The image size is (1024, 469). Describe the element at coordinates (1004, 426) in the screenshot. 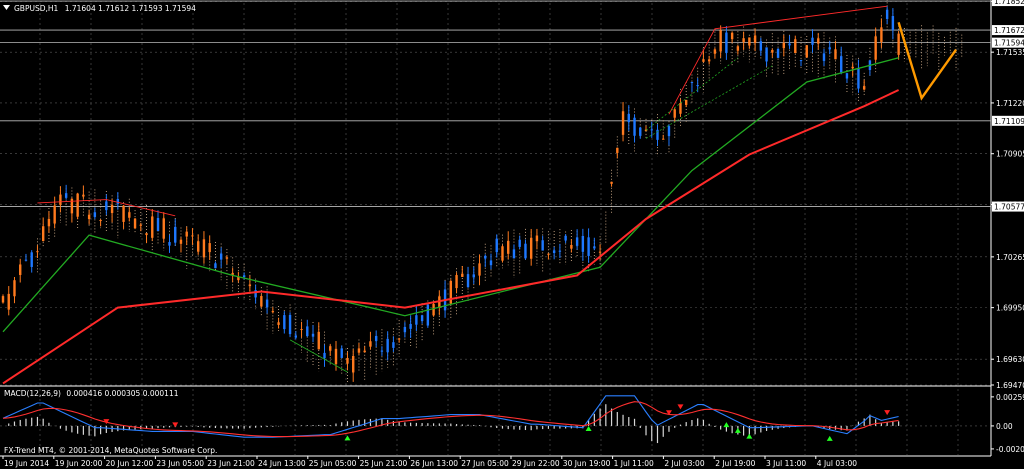

I see `macd-tick-label: 0.00` at that location.